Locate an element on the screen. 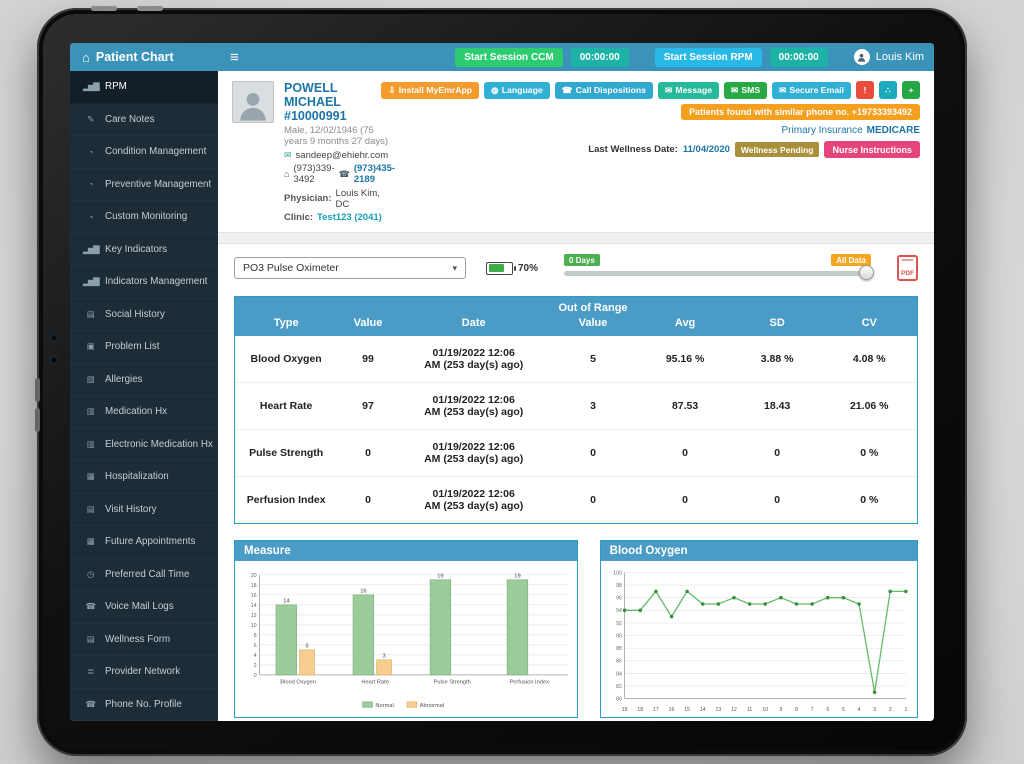  patient-name: POWELL MICHAEL #10000991 is located at coordinates (315, 102).